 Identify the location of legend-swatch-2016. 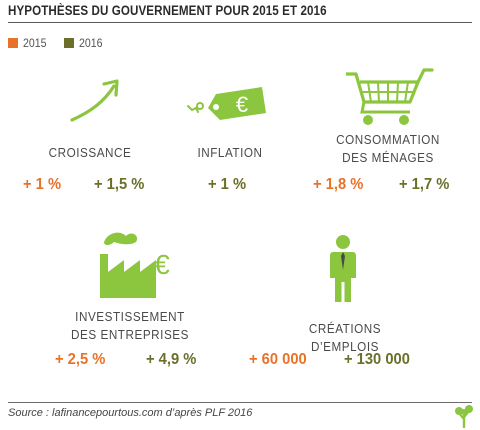
(68, 43).